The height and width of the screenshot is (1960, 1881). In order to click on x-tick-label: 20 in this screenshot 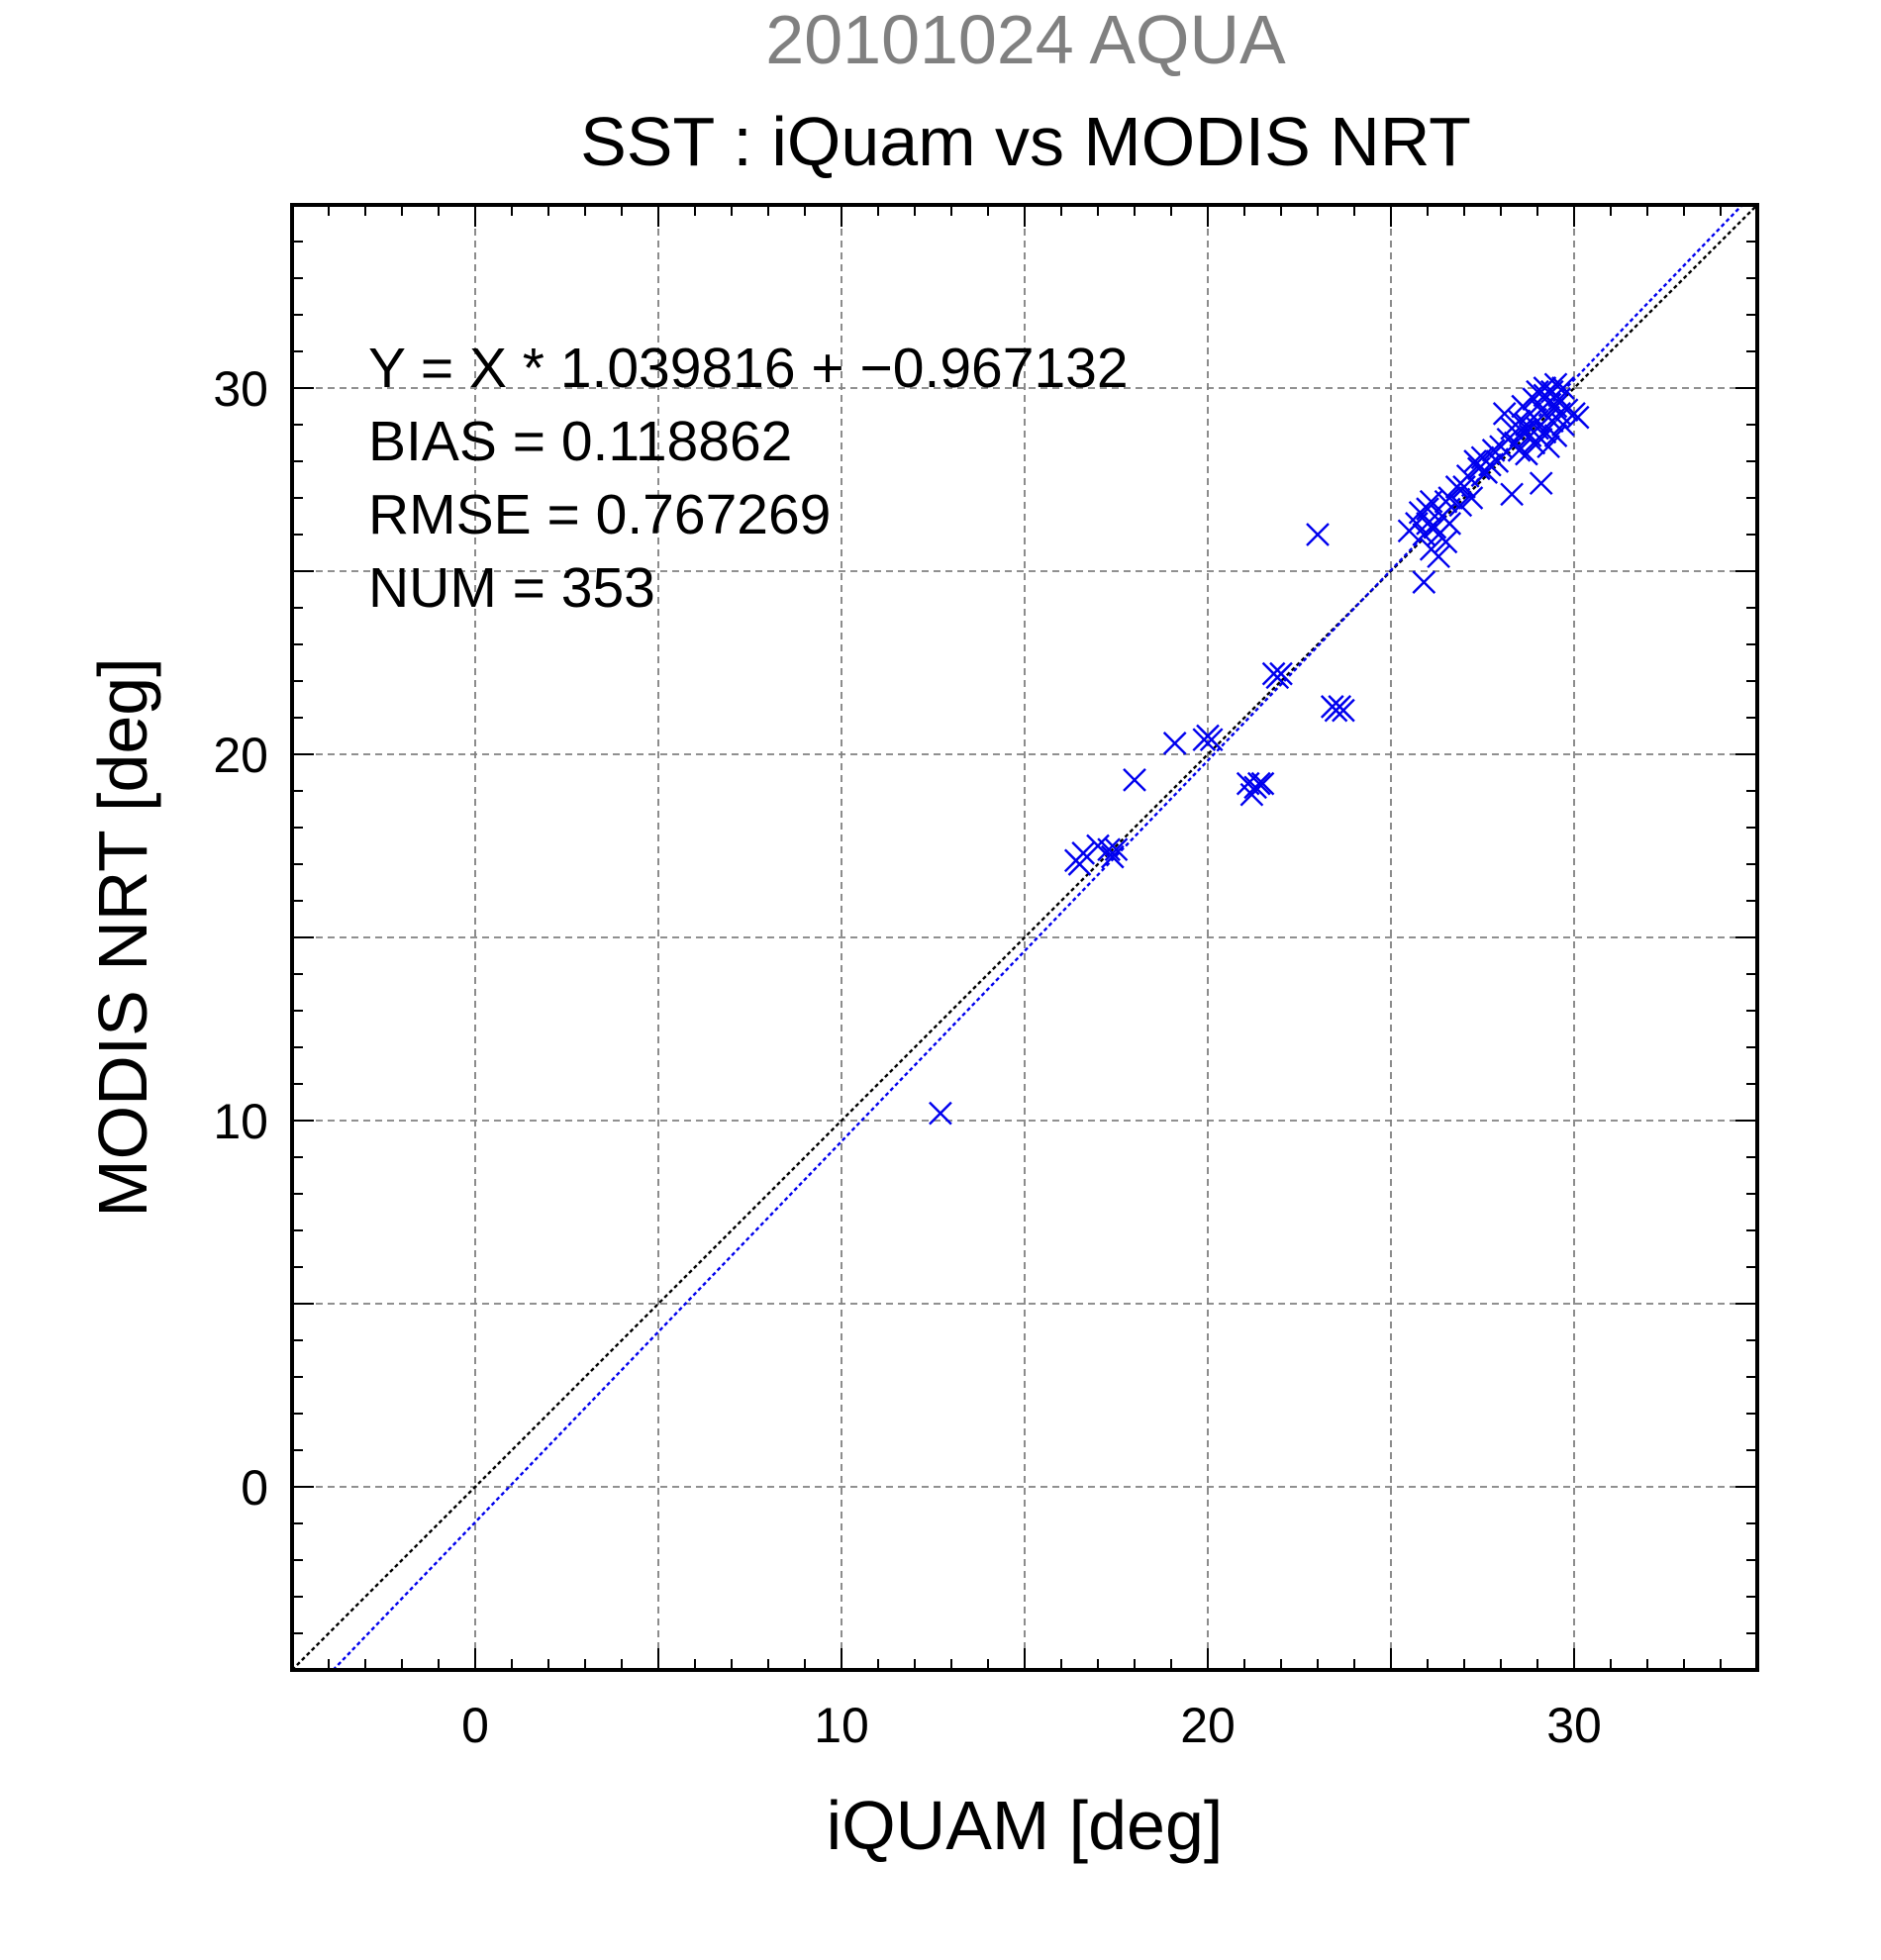, I will do `click(1208, 1725)`.